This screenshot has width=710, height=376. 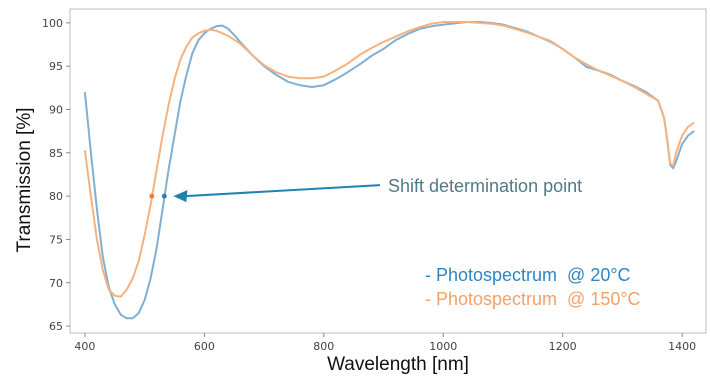 I want to click on legend-entry-150c: - Photospectrum @ 150°C, so click(x=533, y=299).